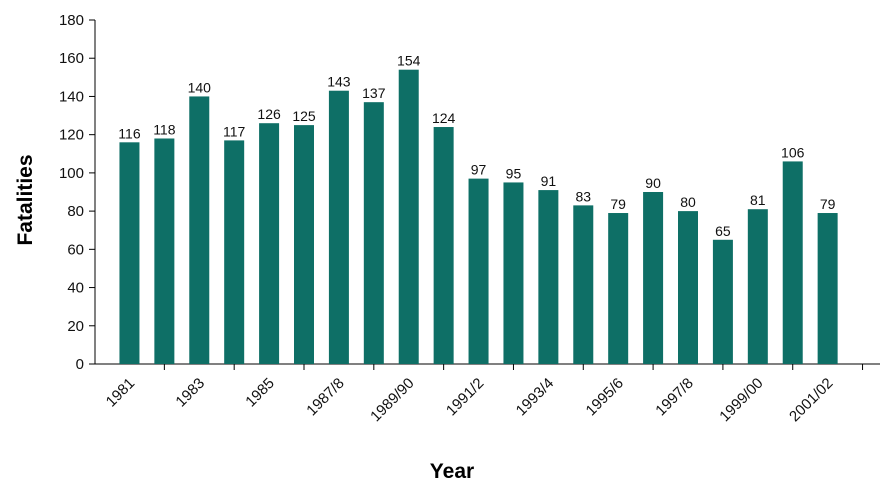 The width and height of the screenshot is (890, 481). Describe the element at coordinates (479, 170) in the screenshot. I see `bar-value-label: 97` at that location.